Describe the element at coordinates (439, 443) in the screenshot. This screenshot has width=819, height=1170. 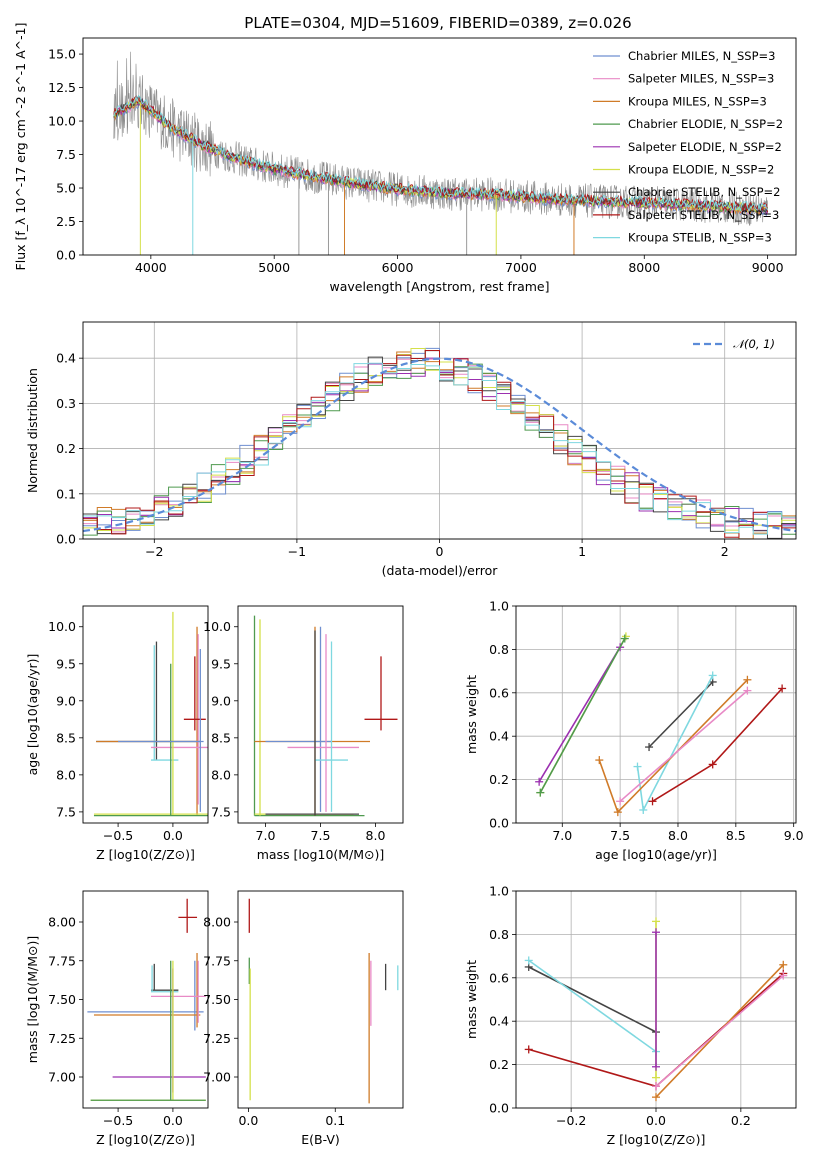
I see `histogram-steps` at that location.